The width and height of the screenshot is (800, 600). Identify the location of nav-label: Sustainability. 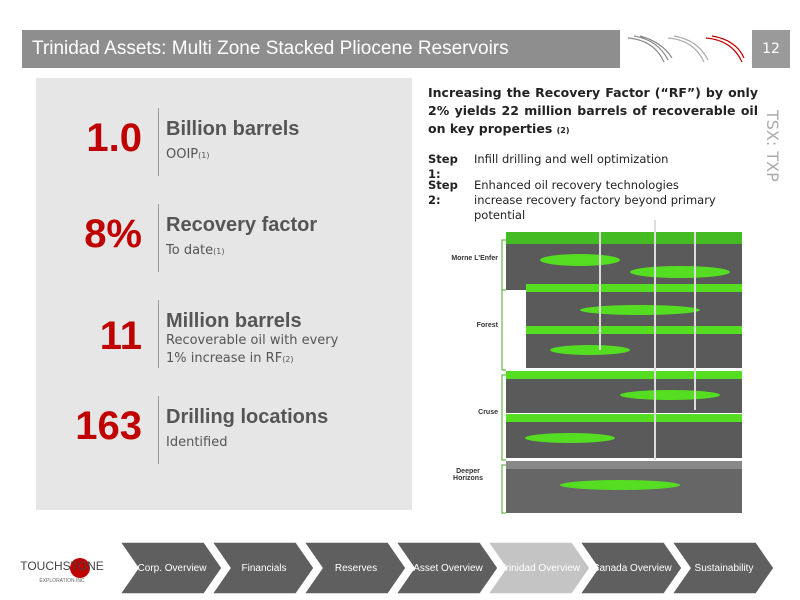
(724, 568).